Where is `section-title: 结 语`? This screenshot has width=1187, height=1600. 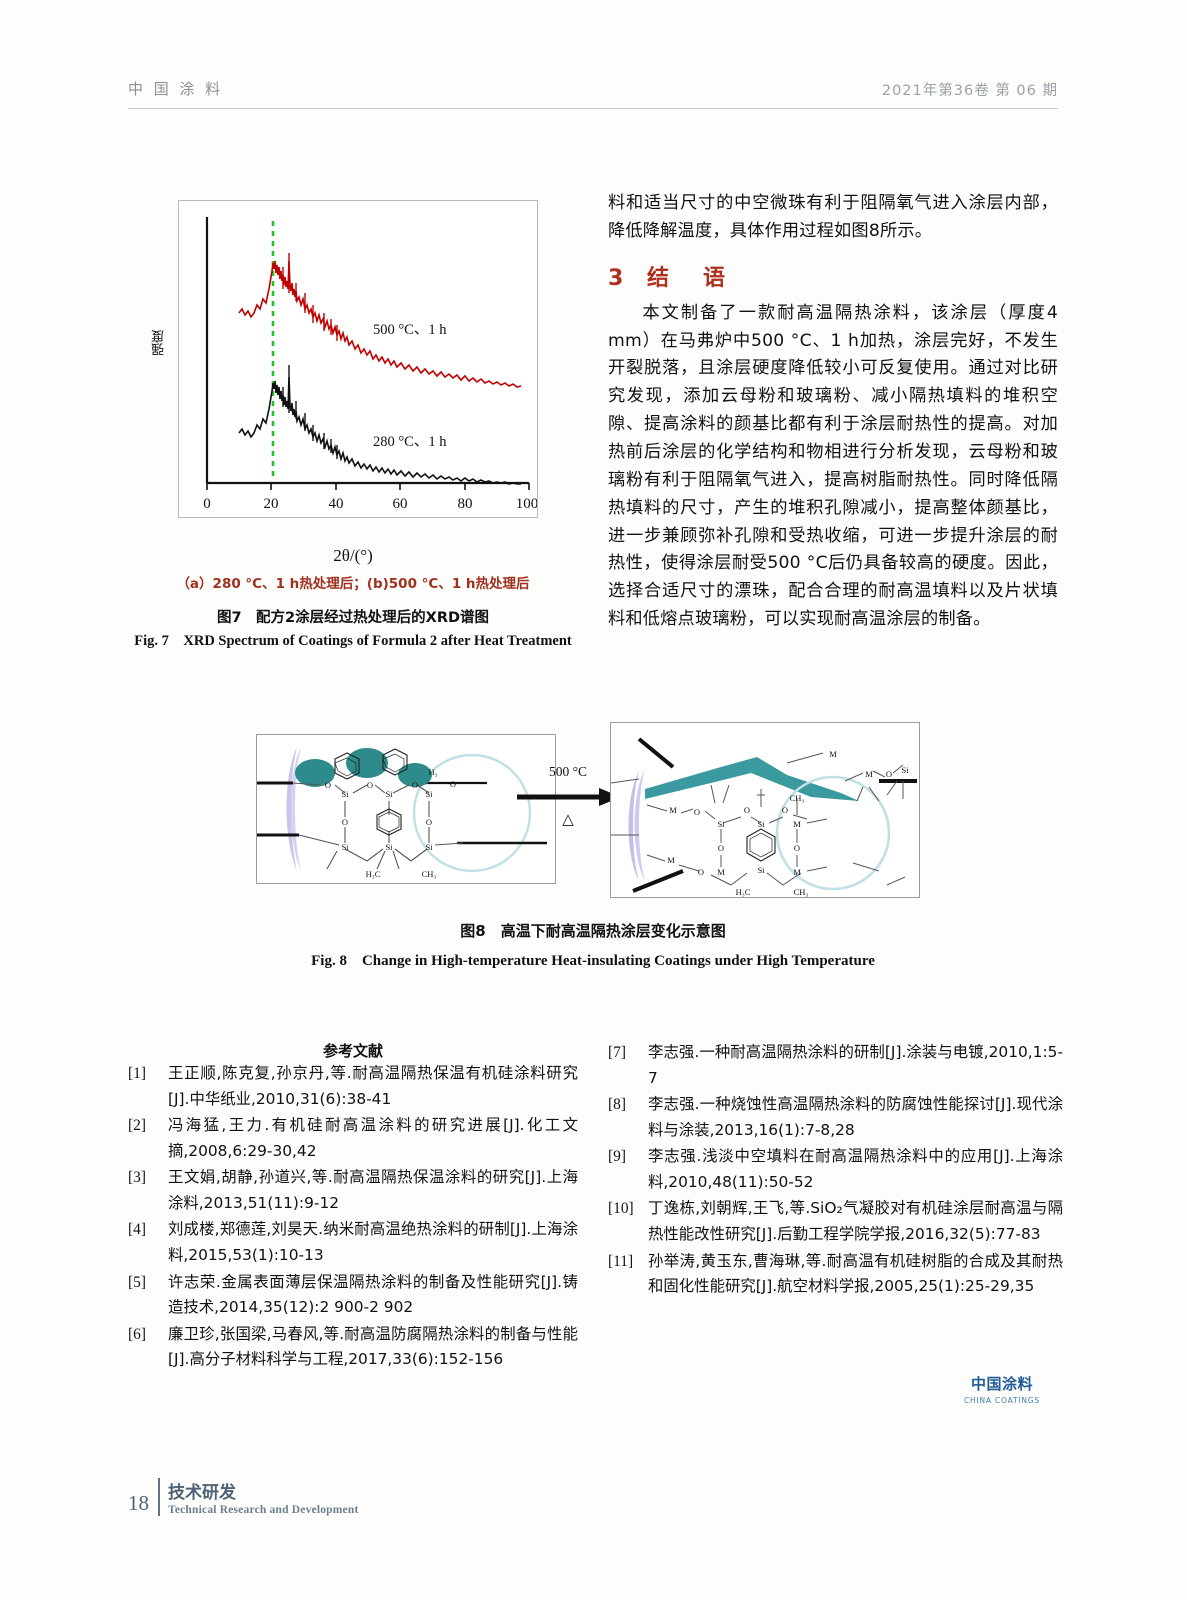 section-title: 结 语 is located at coordinates (688, 278).